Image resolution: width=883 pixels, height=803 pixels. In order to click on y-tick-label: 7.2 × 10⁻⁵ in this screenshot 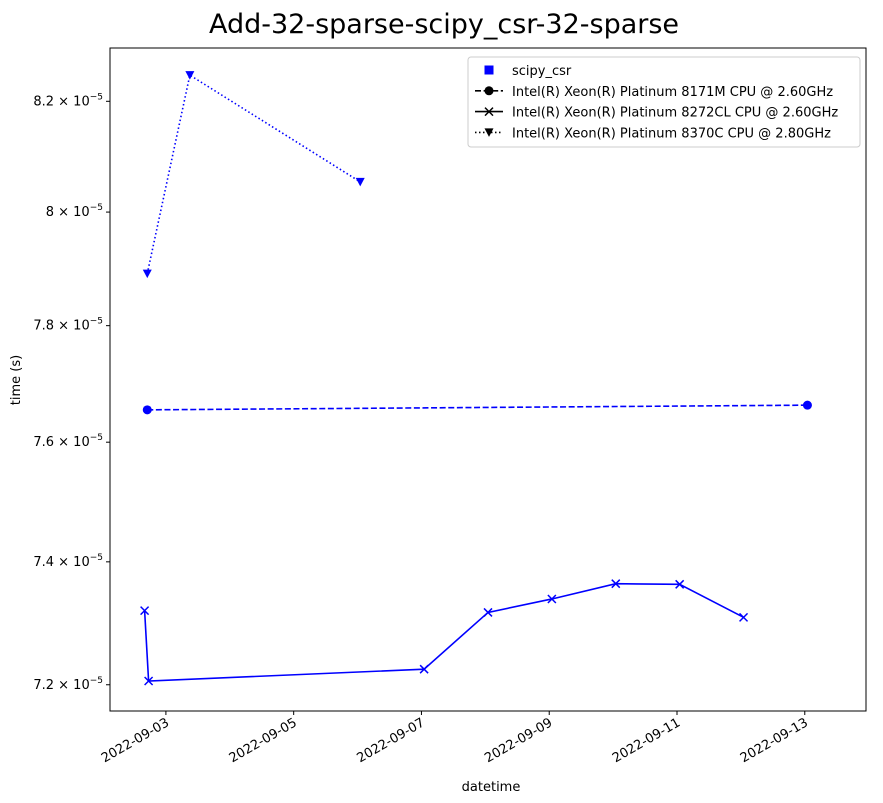, I will do `click(68, 684)`.